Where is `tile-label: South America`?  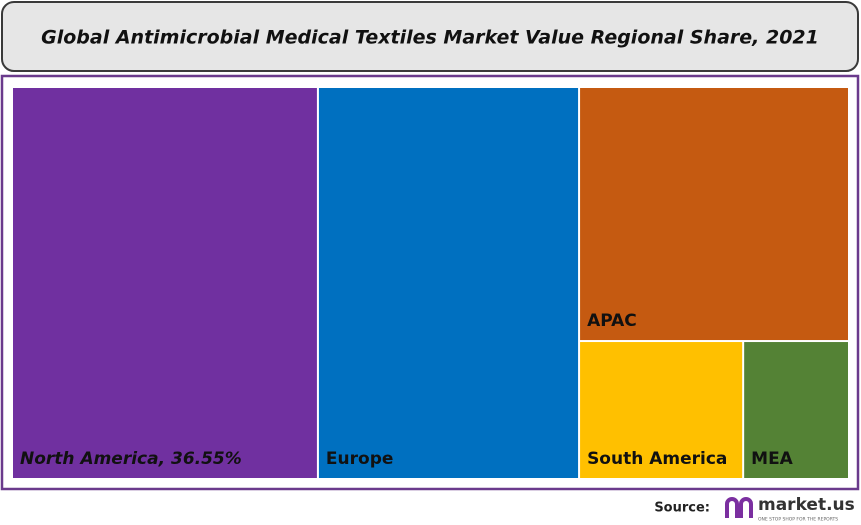 tile-label: South America is located at coordinates (657, 459).